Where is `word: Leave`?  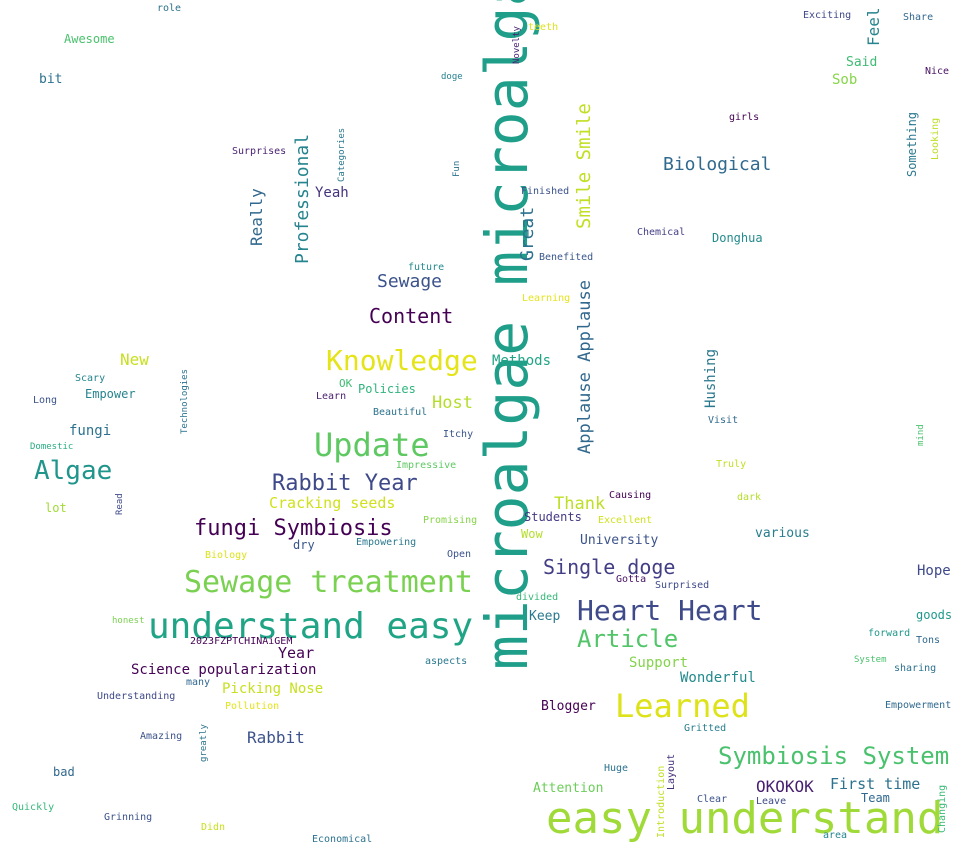 word: Leave is located at coordinates (771, 801).